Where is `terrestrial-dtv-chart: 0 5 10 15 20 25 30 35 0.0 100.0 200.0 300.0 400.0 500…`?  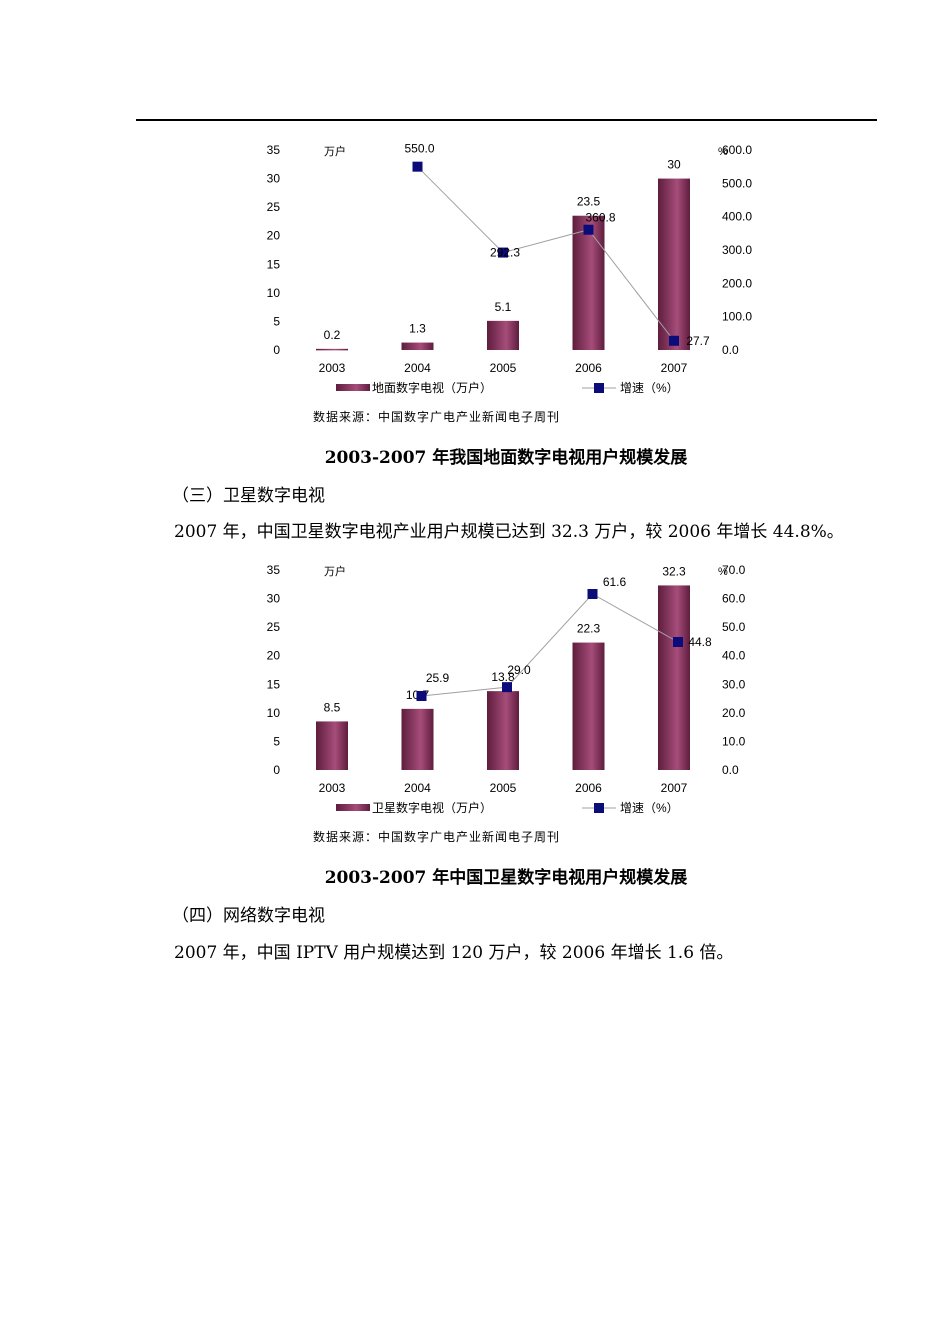 terrestrial-dtv-chart: 0 5 10 15 20 25 30 35 0.0 100.0 200.0 300.0 400.0 500… is located at coordinates (510, 267).